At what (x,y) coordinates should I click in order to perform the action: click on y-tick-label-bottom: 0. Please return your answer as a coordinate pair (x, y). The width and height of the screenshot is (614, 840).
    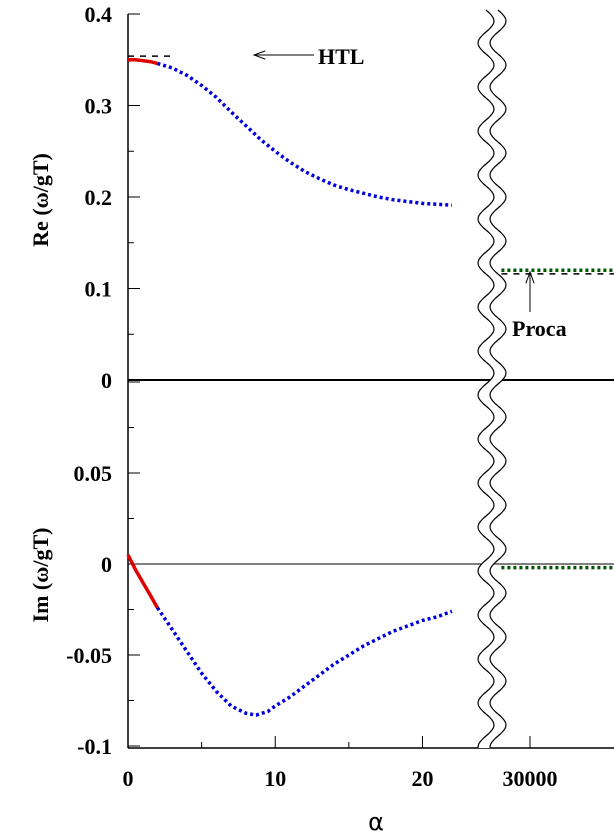
    Looking at the image, I should click on (106, 564).